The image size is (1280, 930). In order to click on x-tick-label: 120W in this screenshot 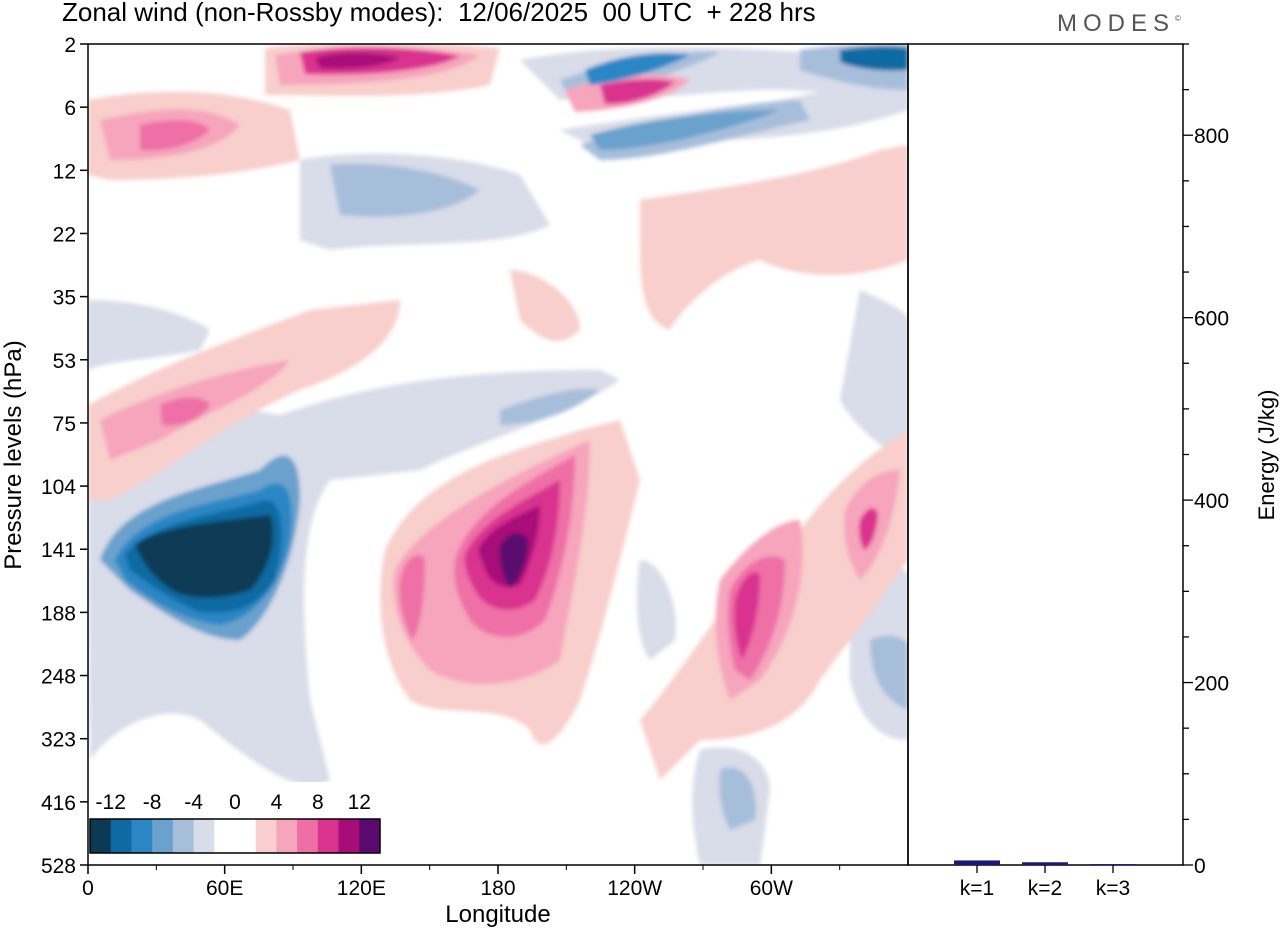, I will do `click(634, 888)`.